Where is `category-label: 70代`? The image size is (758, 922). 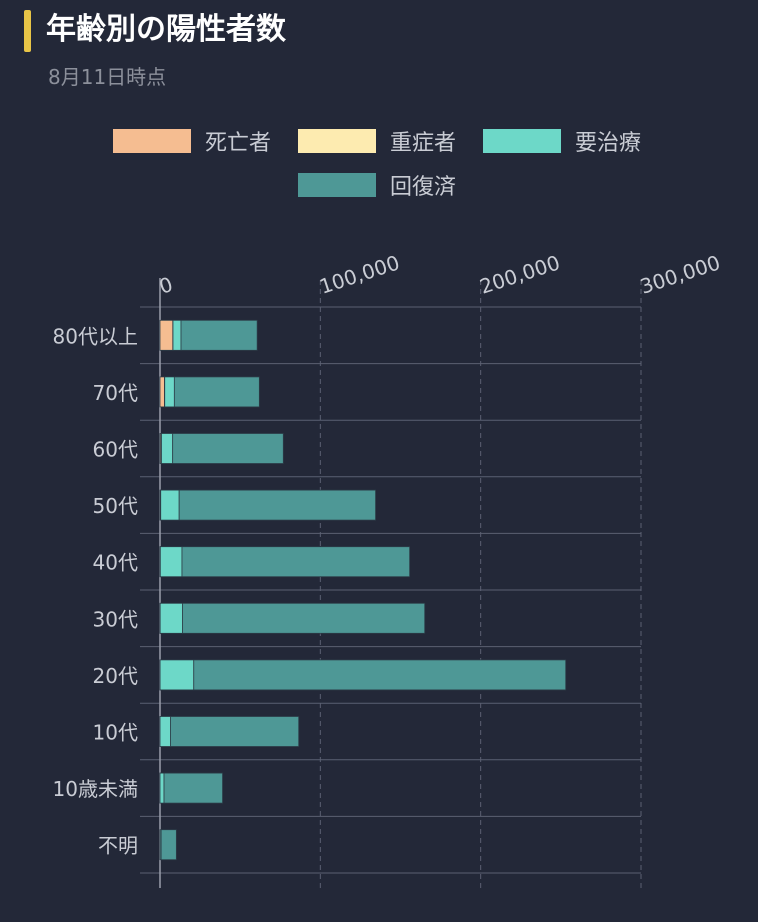 category-label: 70代 is located at coordinates (115, 393).